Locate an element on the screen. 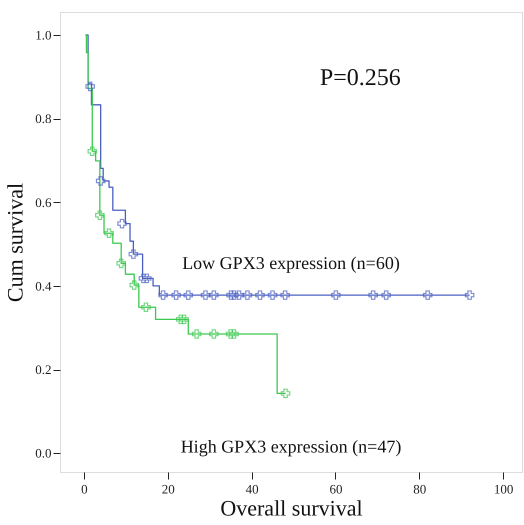 The image size is (524, 525). y-tick-label: 0.8 is located at coordinates (43, 118).